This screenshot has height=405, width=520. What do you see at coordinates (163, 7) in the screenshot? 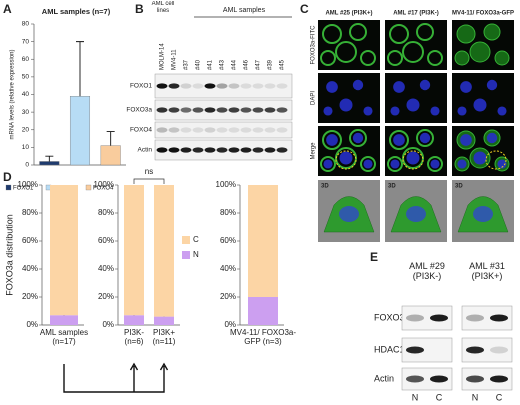
I see `blot-header-box: AML cell lines` at bounding box center [163, 7].